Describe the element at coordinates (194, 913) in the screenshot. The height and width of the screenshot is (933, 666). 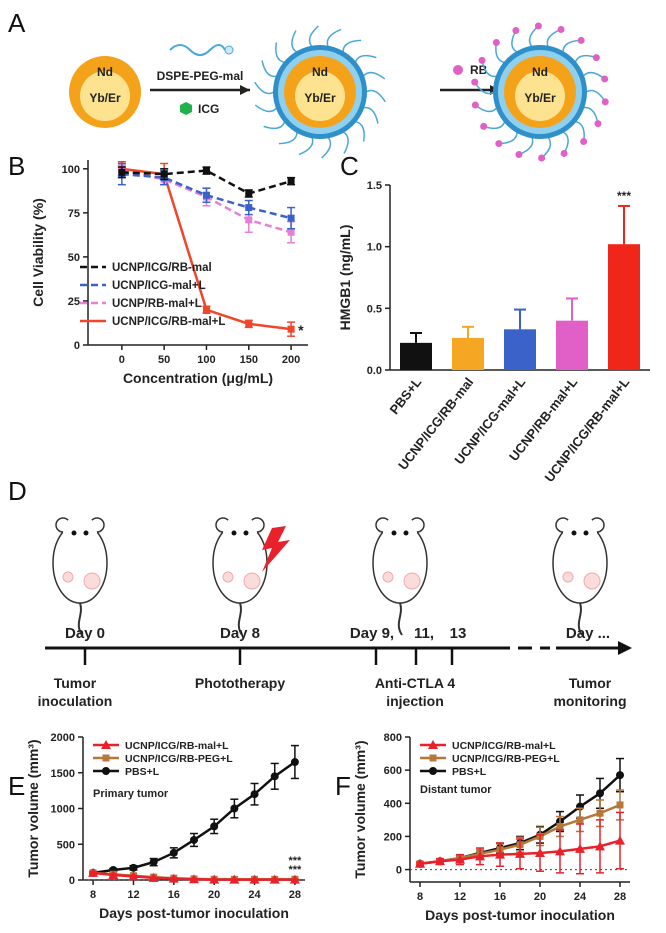
I see `x-axis-label: Days post-tumor inoculation` at that location.